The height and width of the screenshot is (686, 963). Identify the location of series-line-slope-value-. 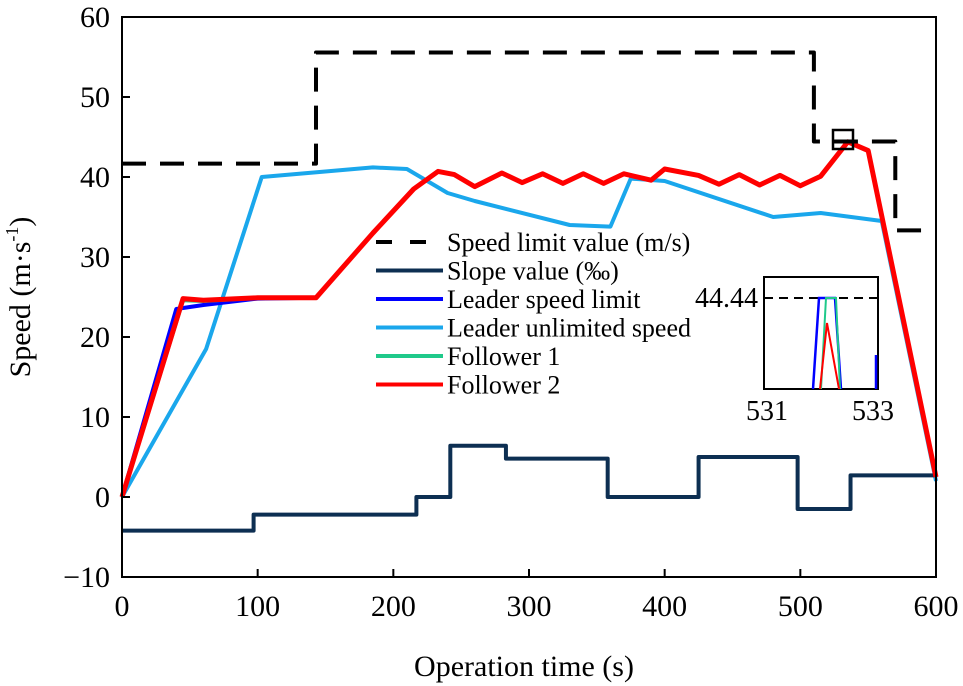
(529, 488).